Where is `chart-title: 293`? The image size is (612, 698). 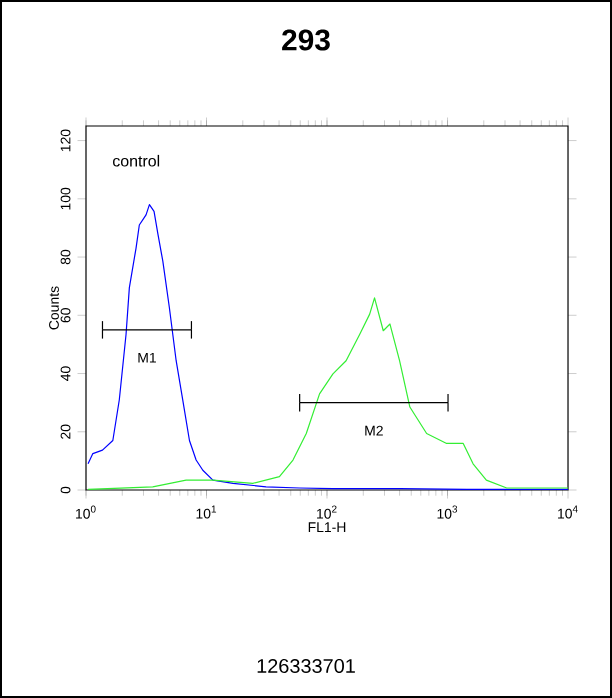 chart-title: 293 is located at coordinates (306, 40).